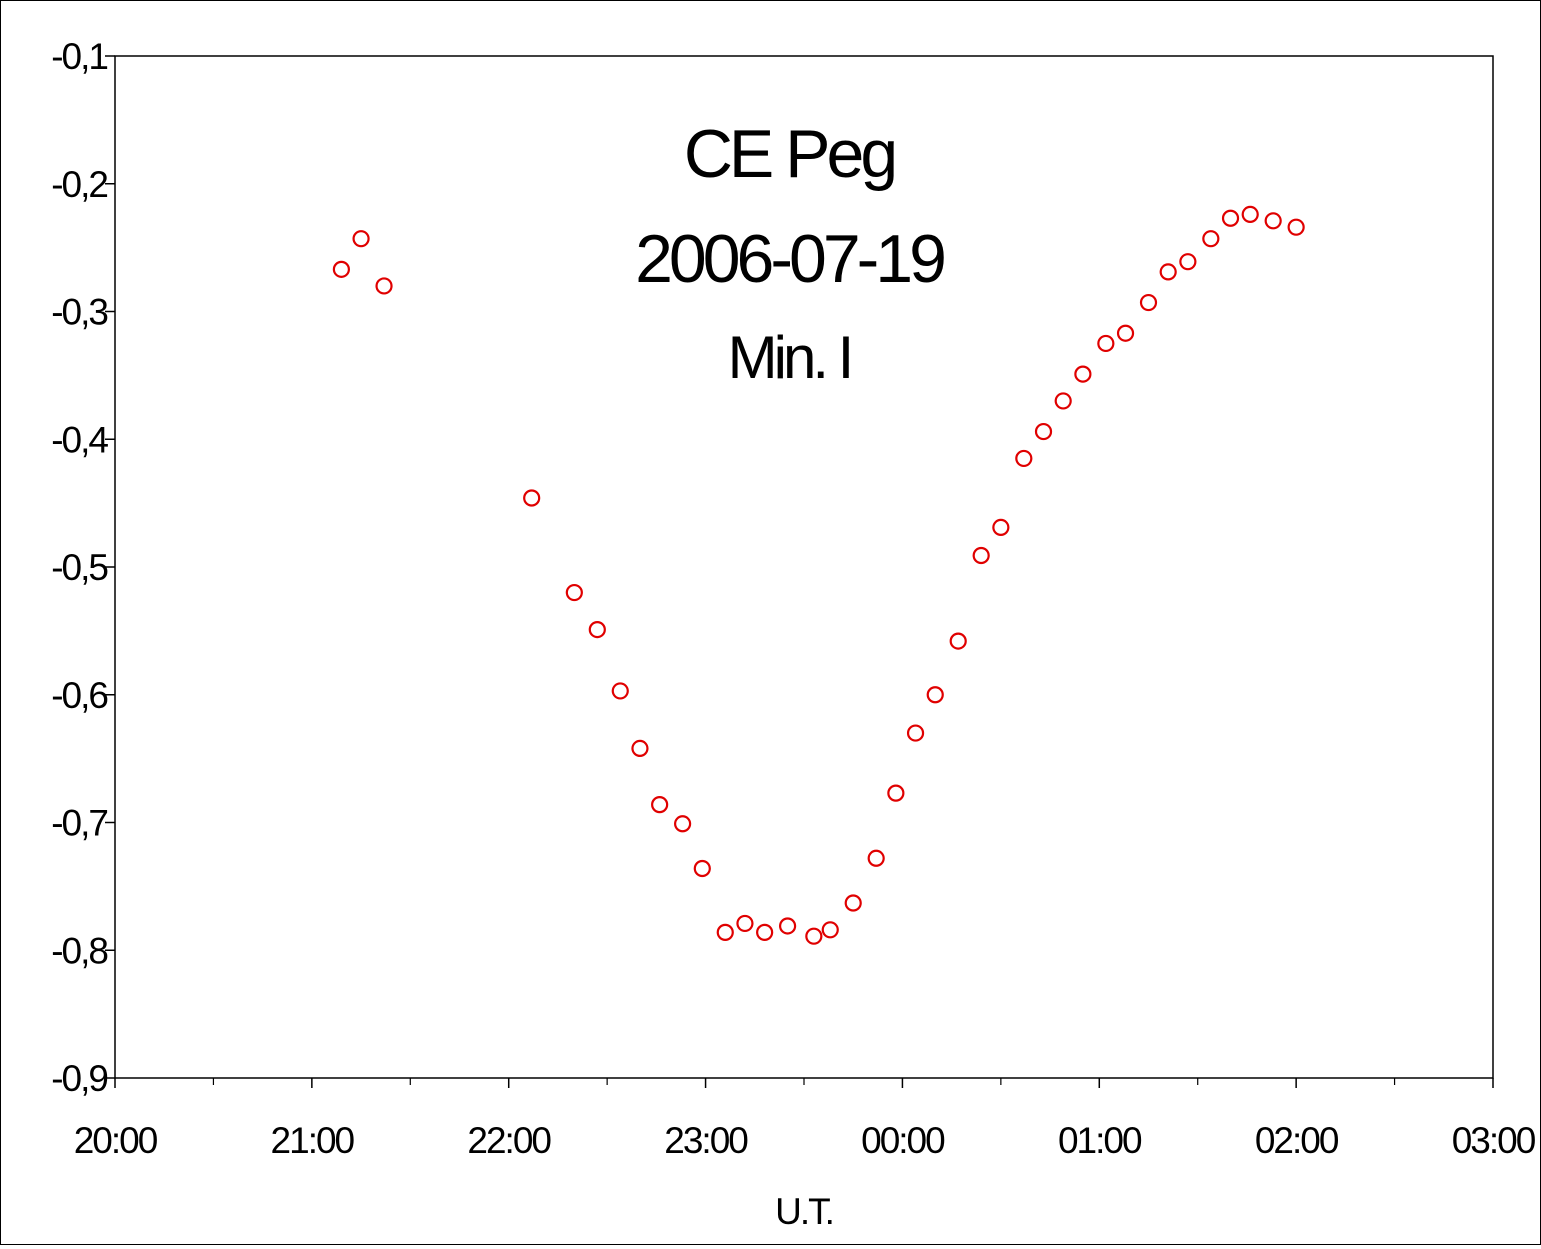 This screenshot has height=1249, width=1541. What do you see at coordinates (116, 1140) in the screenshot?
I see `x-tick-label: 20:00` at bounding box center [116, 1140].